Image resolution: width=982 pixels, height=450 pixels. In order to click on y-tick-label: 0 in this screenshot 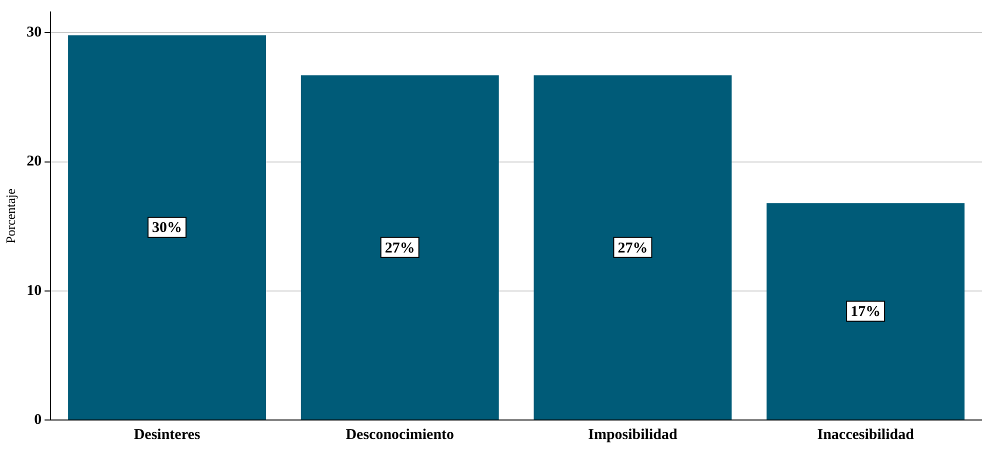, I will do `click(38, 420)`.